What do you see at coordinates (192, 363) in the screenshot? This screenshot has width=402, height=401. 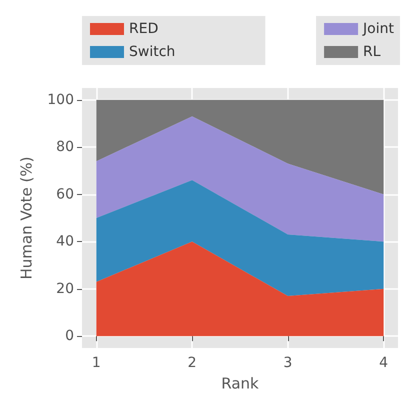 I see `x-tick-label: 2` at bounding box center [192, 363].